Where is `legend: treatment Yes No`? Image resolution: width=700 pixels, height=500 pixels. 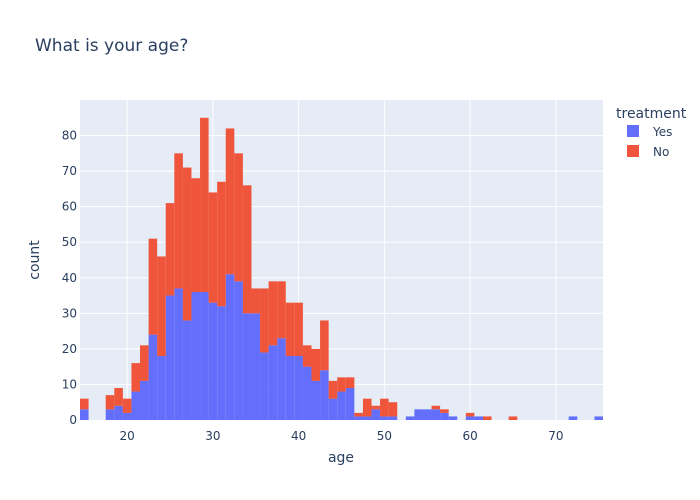 legend: treatment Yes No is located at coordinates (651, 132).